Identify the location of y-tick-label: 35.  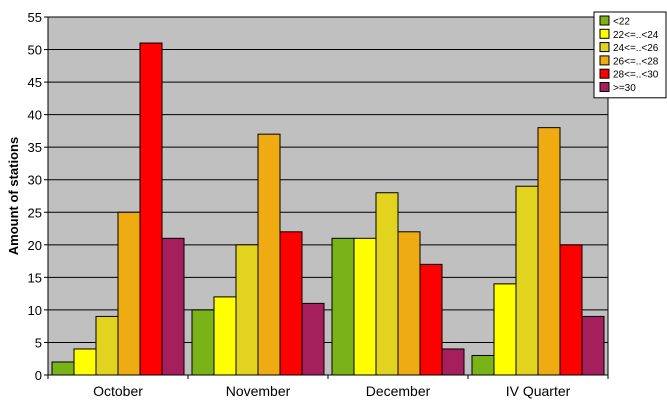
(35, 147).